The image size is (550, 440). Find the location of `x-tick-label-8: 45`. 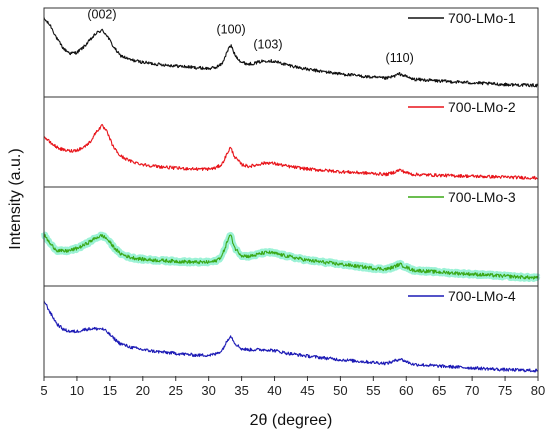

x-tick-label-8: 45 is located at coordinates (307, 390).